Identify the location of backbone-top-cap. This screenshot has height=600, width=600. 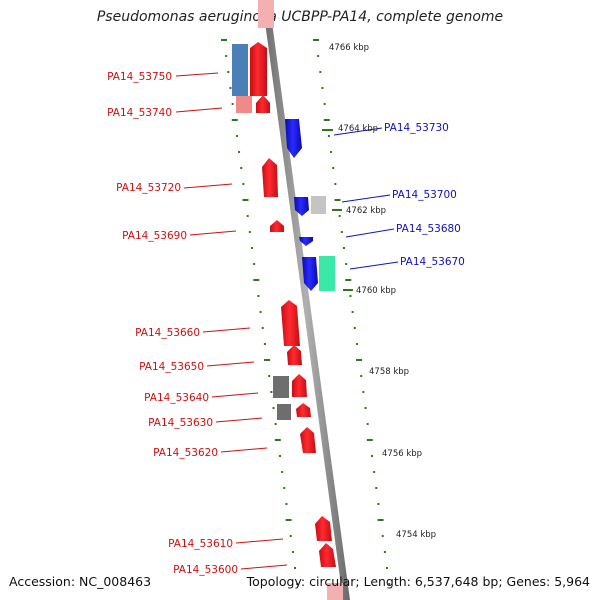
(266, 14).